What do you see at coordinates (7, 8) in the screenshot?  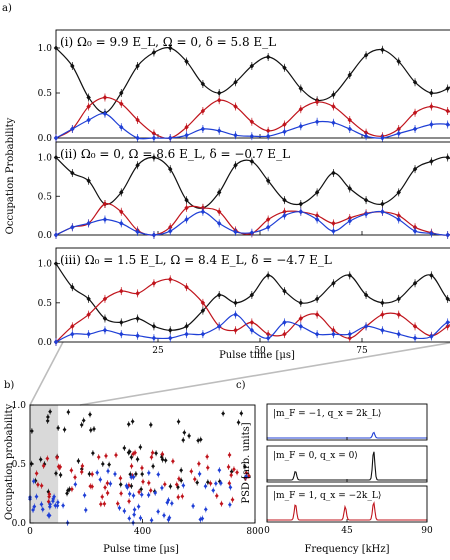 I see `panel-label-a: a)` at bounding box center [7, 8].